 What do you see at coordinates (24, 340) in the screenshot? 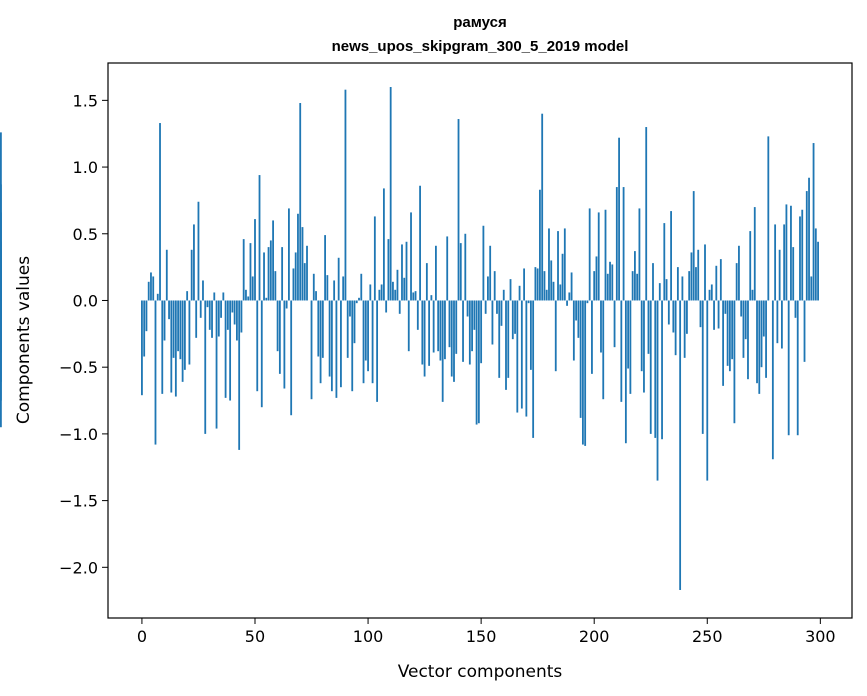
I see `y-axis-label: Components values` at bounding box center [24, 340].